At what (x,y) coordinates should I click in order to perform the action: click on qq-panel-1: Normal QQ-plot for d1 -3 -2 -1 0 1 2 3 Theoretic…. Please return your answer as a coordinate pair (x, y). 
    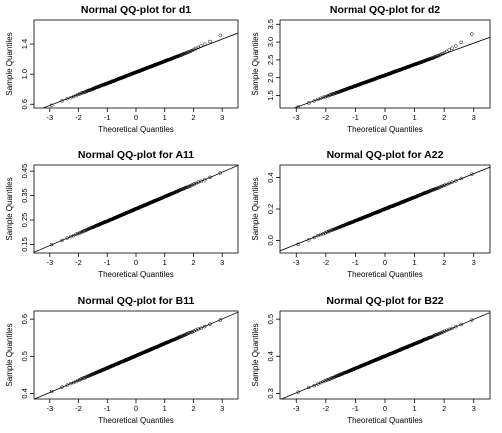
    Looking at the image, I should click on (122, 69).